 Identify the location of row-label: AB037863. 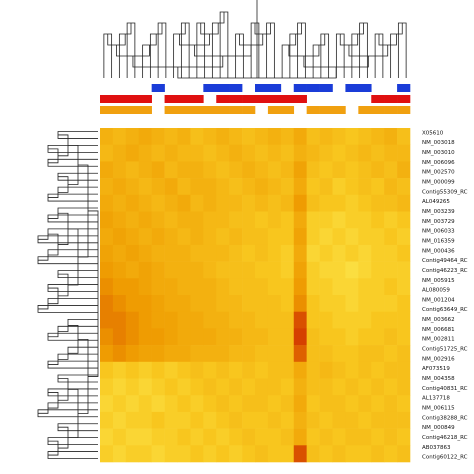
(436, 448).